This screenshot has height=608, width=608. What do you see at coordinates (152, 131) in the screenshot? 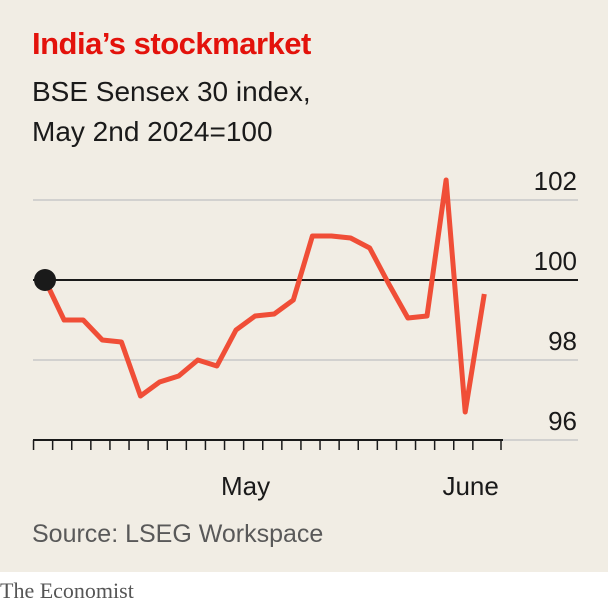
I see `chart-subtitle-line2: May 2nd 2024=100` at bounding box center [152, 131].